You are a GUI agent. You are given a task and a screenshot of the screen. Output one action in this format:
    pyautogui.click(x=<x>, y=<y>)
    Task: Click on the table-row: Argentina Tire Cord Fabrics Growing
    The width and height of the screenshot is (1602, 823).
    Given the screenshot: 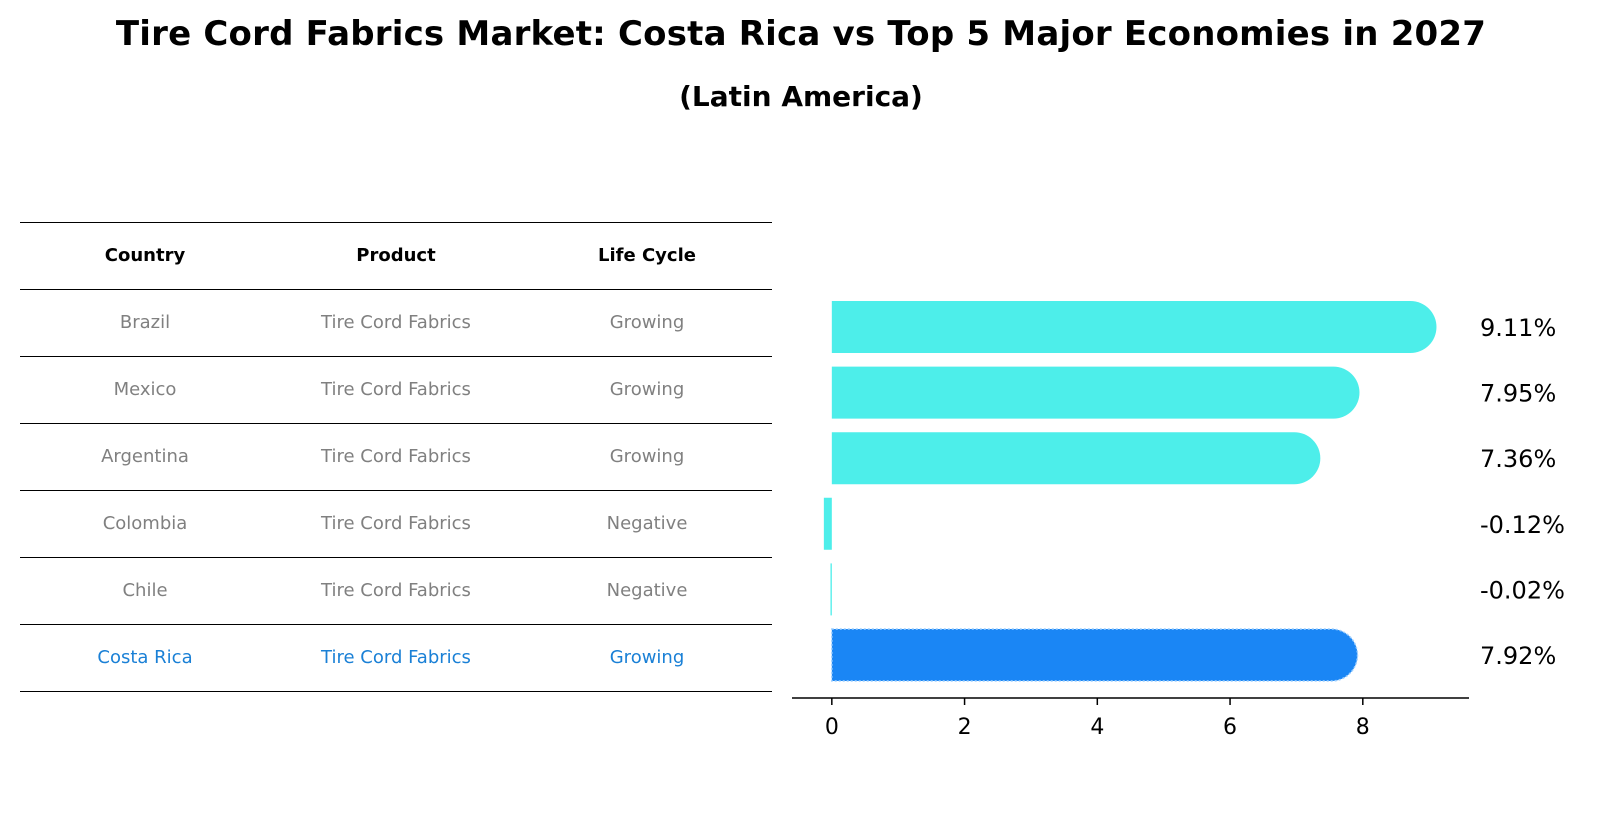 What is the action you would take?
    pyautogui.click(x=396, y=456)
    